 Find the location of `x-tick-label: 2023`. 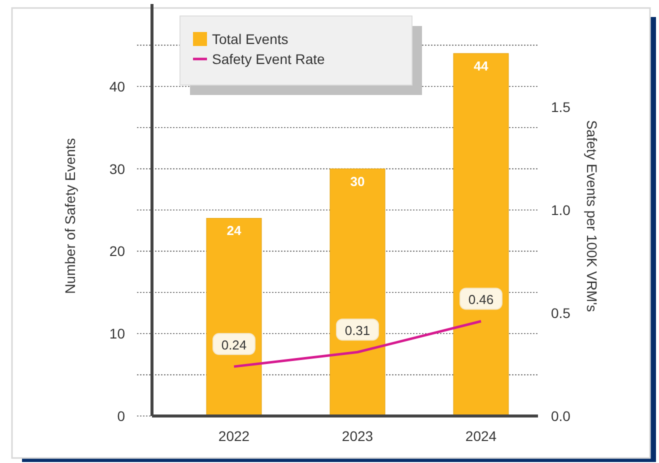

x-tick-label: 2023 is located at coordinates (358, 436).